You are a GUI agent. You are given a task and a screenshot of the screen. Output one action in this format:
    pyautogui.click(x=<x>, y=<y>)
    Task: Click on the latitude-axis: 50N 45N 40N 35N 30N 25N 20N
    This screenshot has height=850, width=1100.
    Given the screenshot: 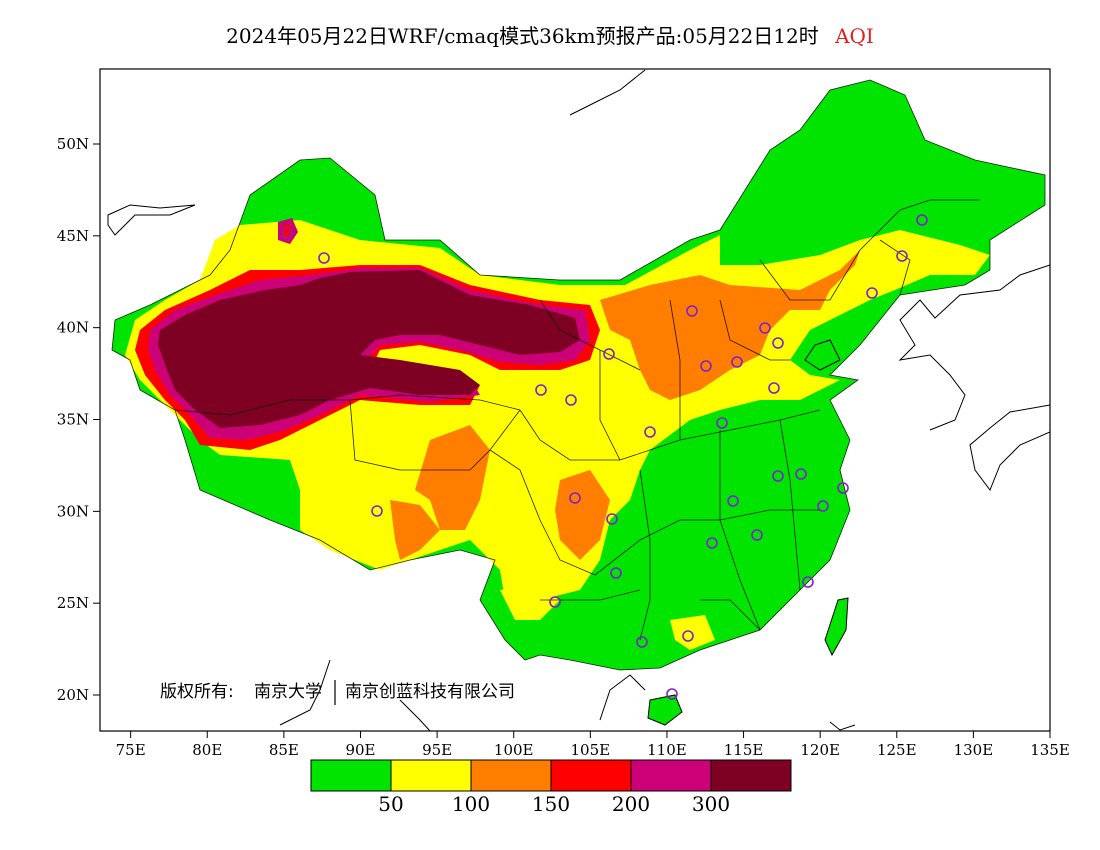 What is the action you would take?
    pyautogui.click(x=78, y=419)
    